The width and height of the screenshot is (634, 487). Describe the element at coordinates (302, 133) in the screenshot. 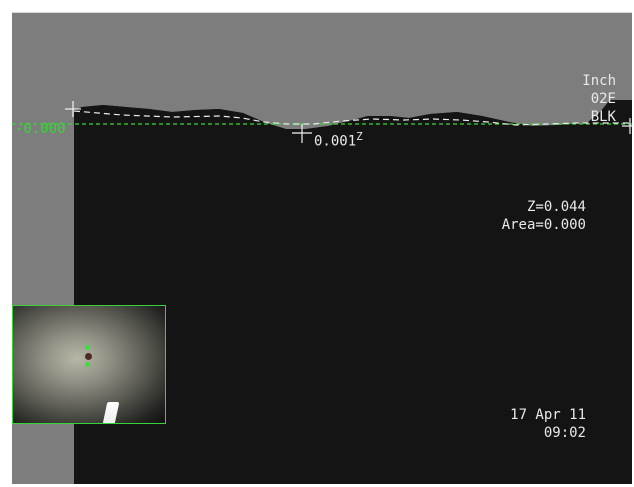

I see `center-crosshair-icon` at that location.